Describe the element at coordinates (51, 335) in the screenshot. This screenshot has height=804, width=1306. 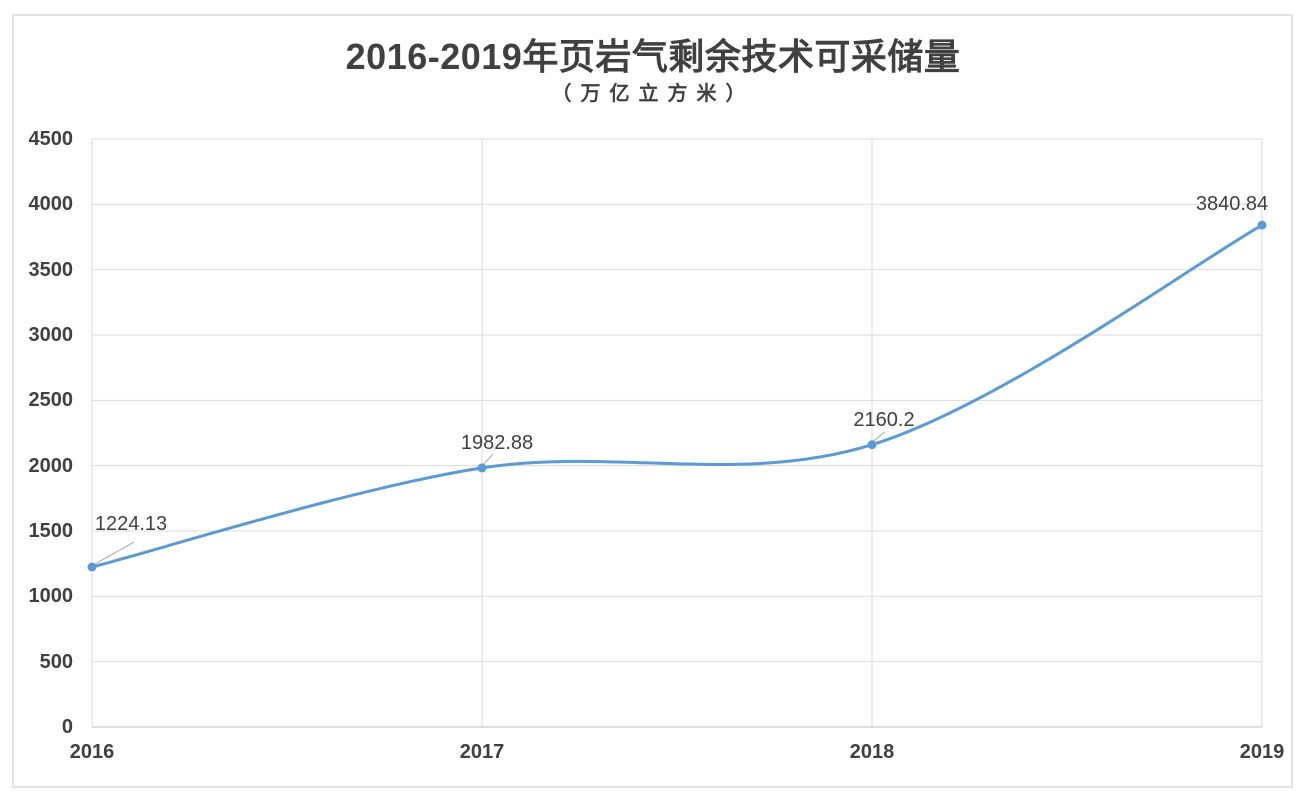
I see `y-axis-tick-label: 3000` at that location.